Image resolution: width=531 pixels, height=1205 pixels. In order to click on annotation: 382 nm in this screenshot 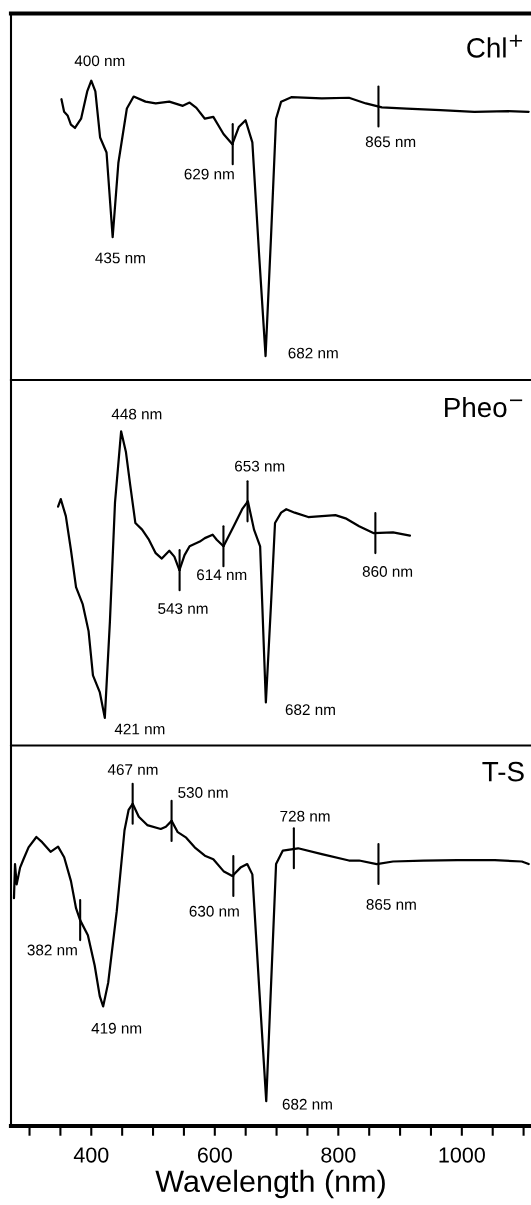, I will do `click(52, 950)`.